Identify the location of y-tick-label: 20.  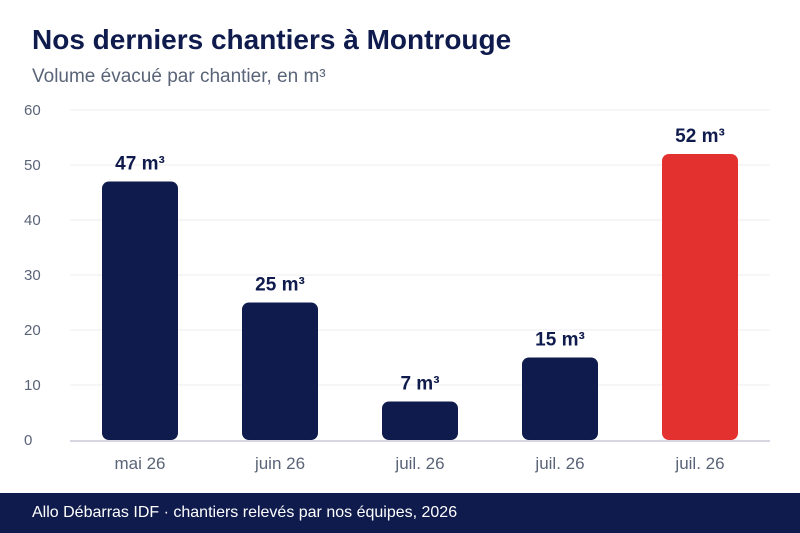
(32, 330).